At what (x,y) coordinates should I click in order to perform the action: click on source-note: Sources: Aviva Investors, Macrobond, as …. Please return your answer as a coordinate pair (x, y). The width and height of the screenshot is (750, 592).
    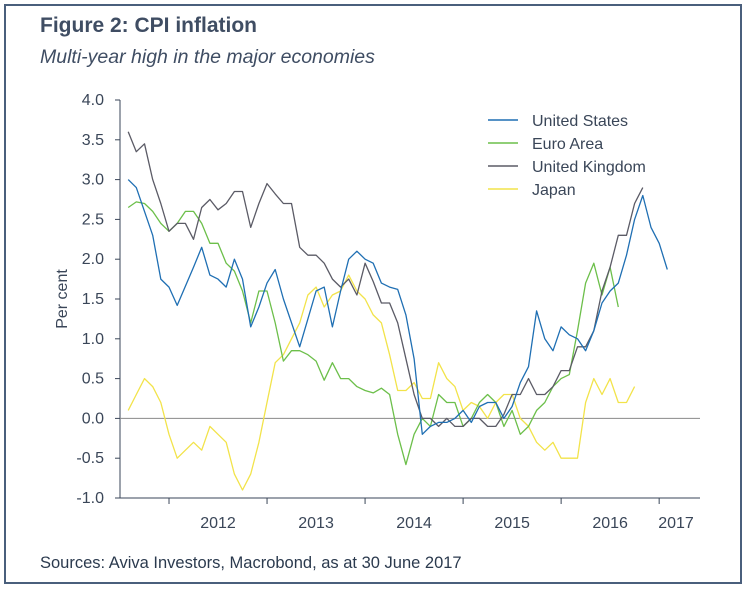
    Looking at the image, I should click on (251, 563).